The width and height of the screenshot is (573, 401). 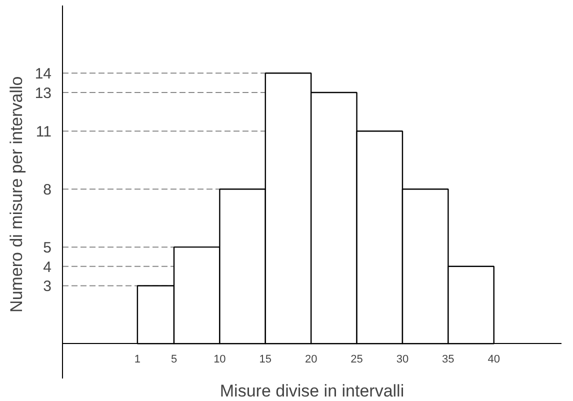 I want to click on x-tick-label: 30, so click(x=402, y=360).